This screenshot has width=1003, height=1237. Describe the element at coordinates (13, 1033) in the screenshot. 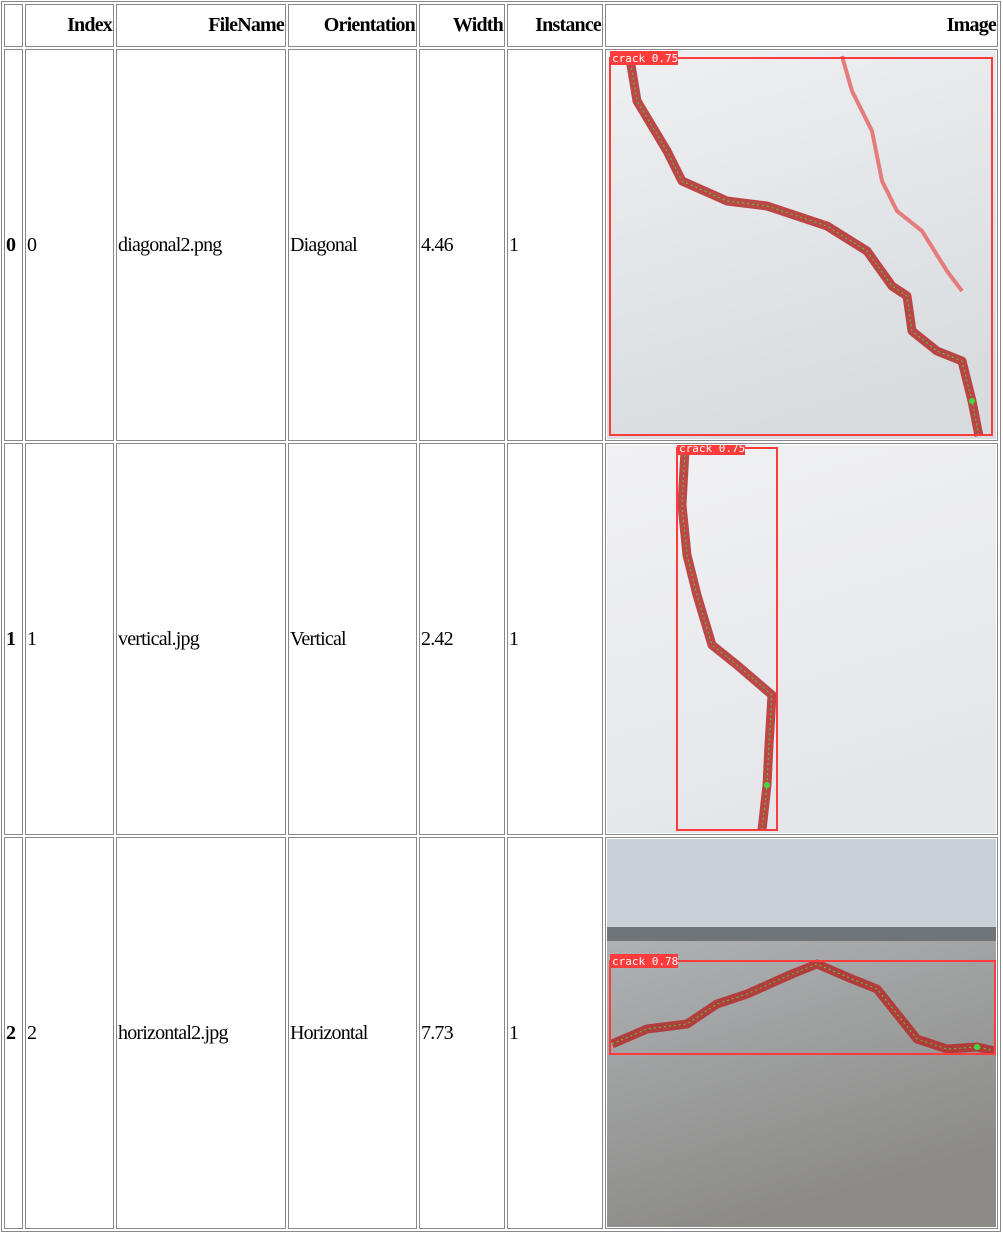

I see `row-header: 2` at that location.